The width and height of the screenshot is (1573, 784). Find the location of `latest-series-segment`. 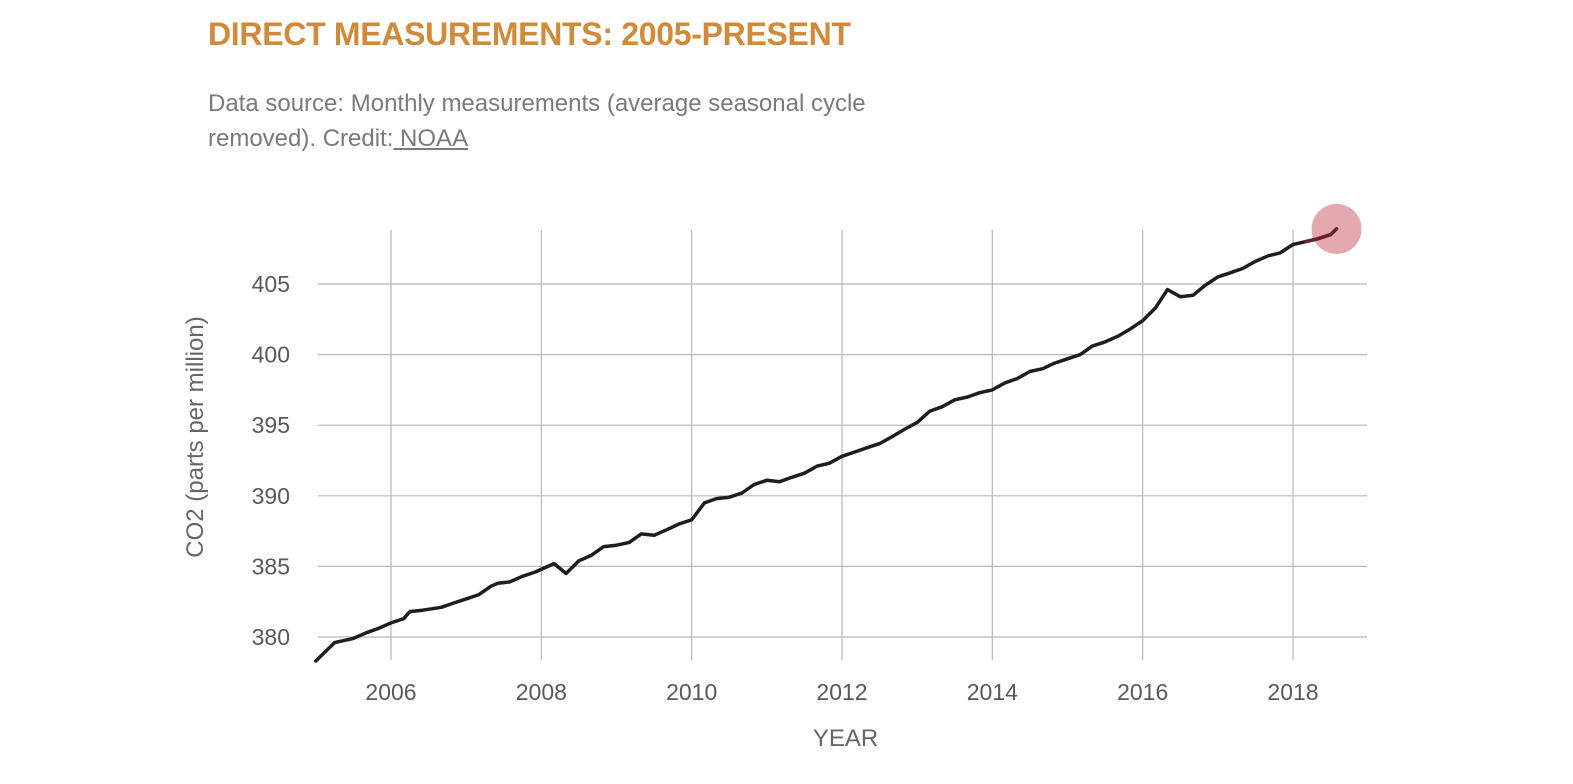

latest-series-segment is located at coordinates (1321, 235).